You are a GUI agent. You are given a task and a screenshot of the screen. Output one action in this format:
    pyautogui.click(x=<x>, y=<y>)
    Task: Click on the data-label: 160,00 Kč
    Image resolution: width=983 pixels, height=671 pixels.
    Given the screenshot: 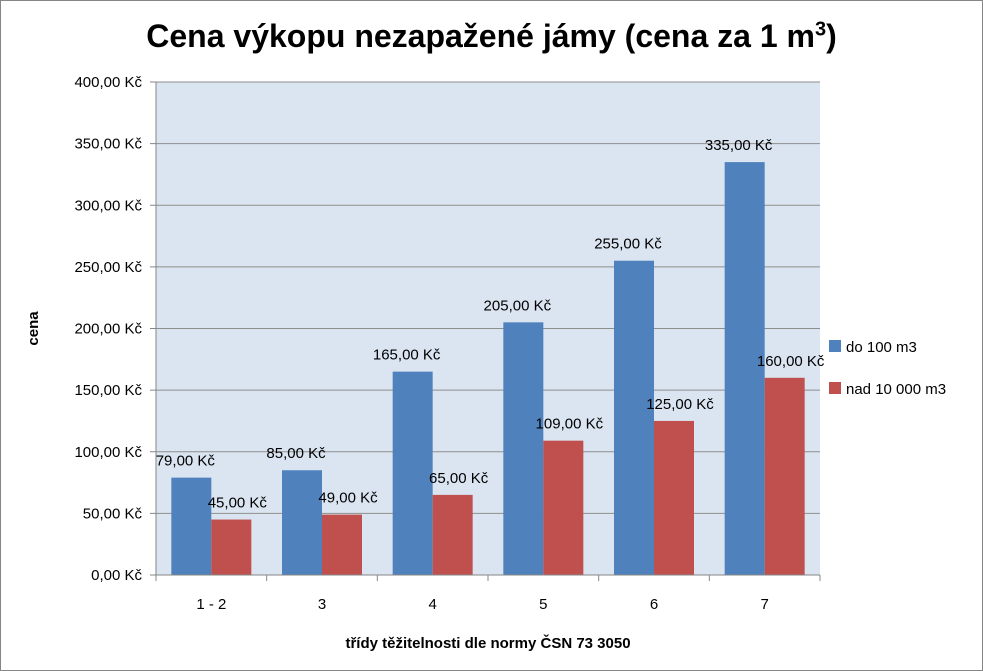 What is the action you would take?
    pyautogui.click(x=791, y=361)
    